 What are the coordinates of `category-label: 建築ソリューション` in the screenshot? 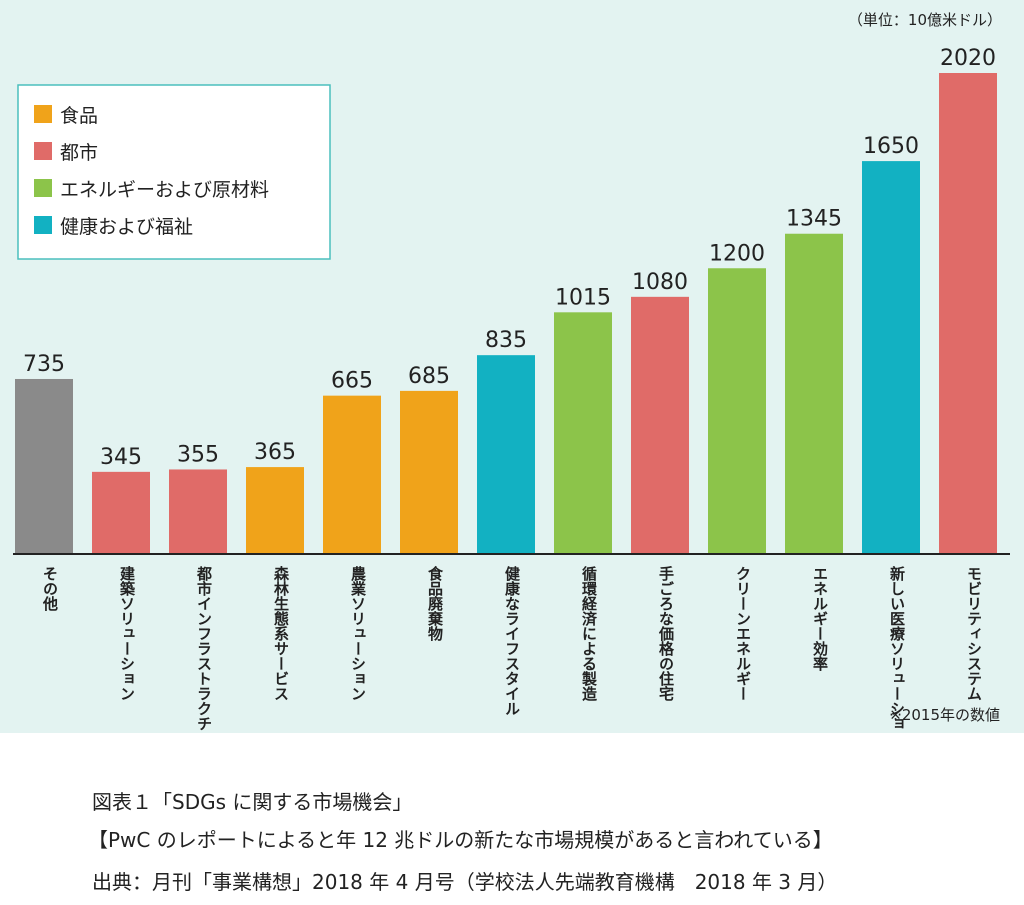 It's located at (127, 633).